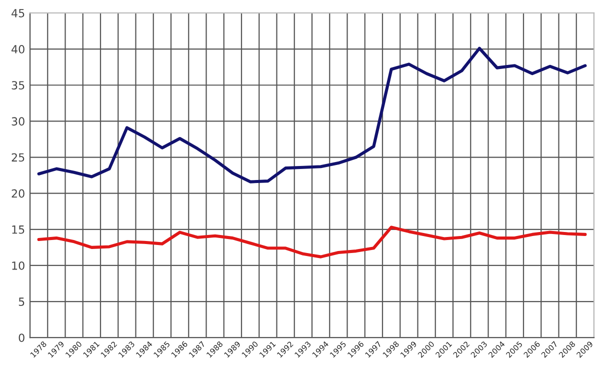  I want to click on y-tick-label: 10, so click(18, 265).